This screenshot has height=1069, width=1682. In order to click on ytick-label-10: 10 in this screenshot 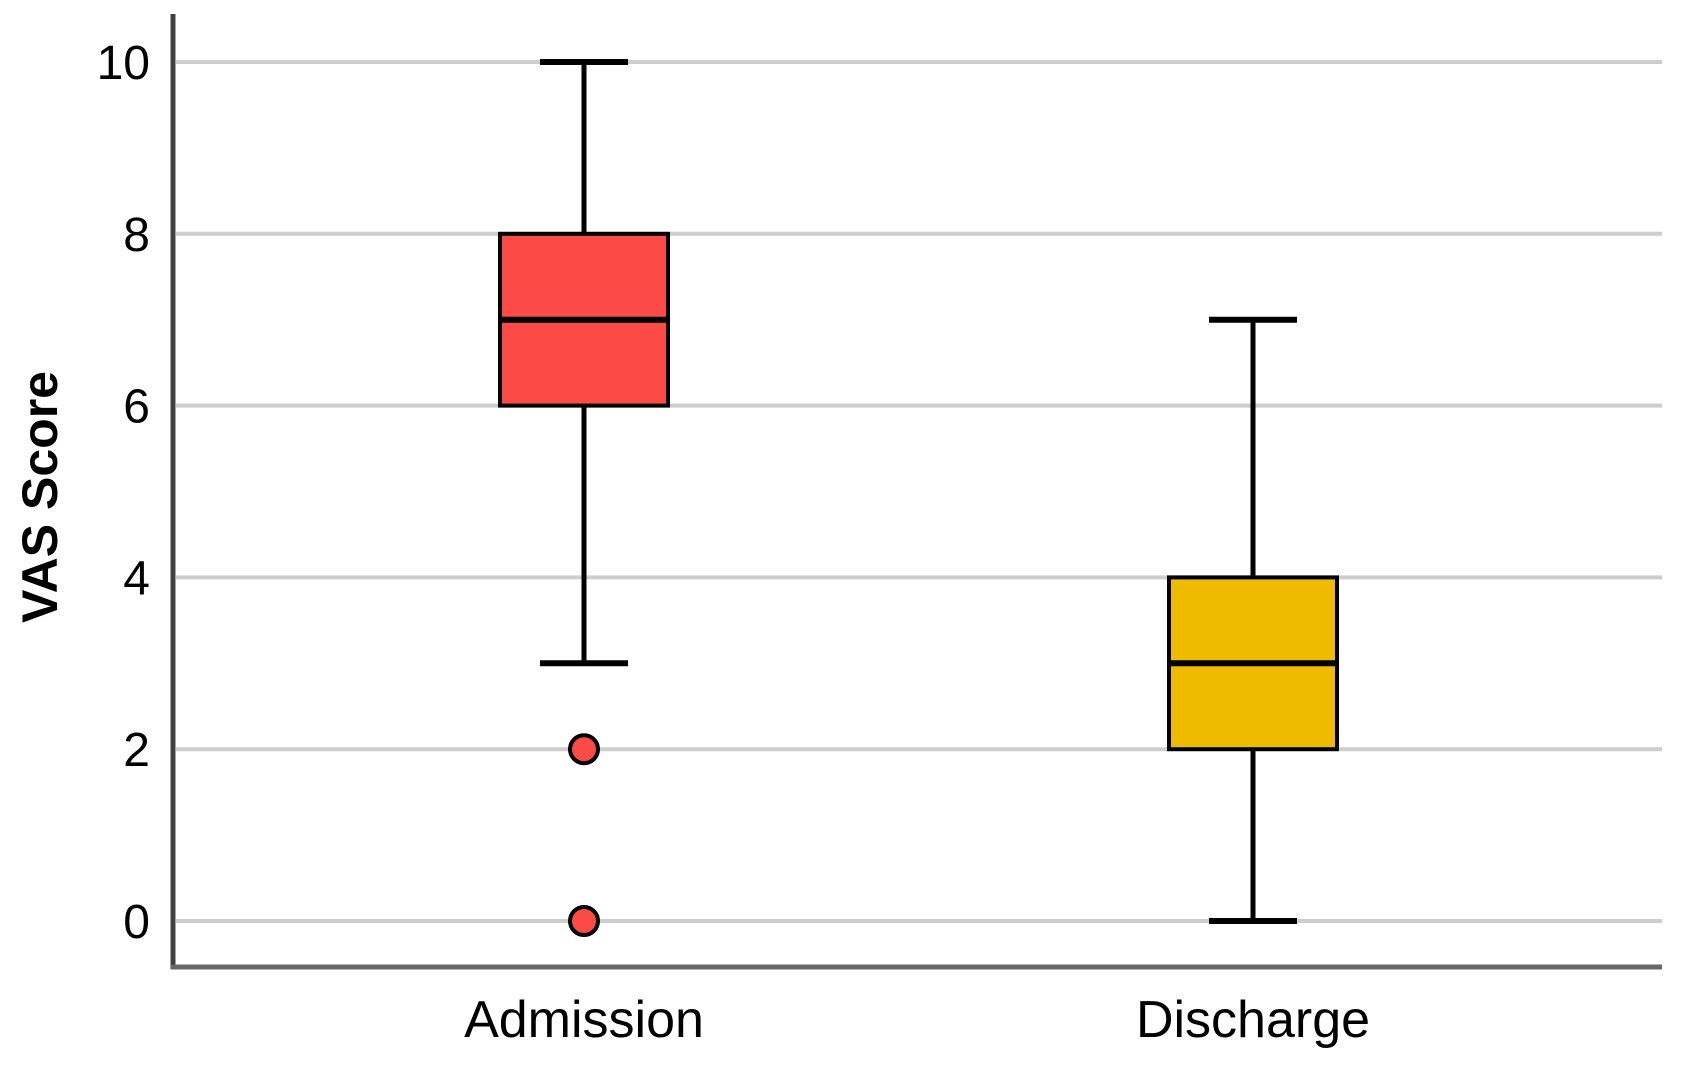, I will do `click(123, 63)`.